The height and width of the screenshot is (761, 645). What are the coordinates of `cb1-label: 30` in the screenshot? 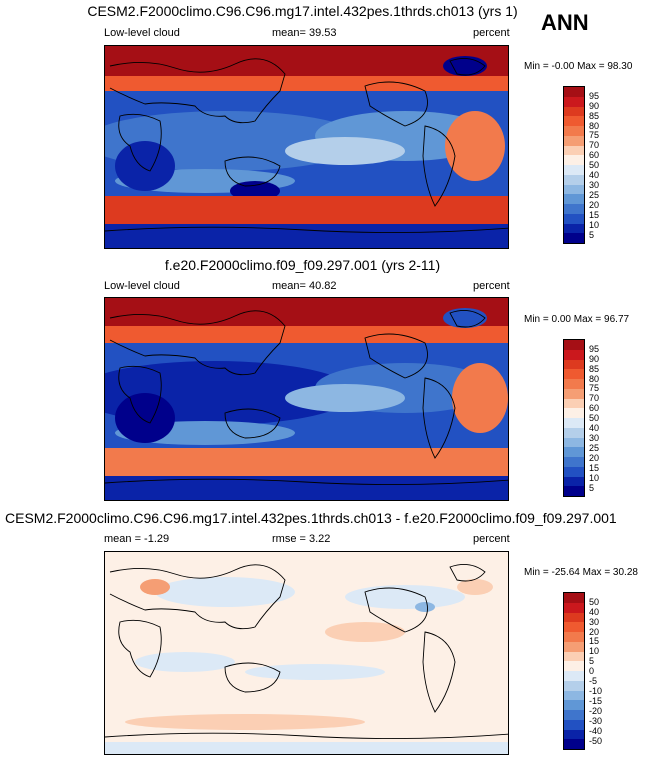 It's located at (594, 185).